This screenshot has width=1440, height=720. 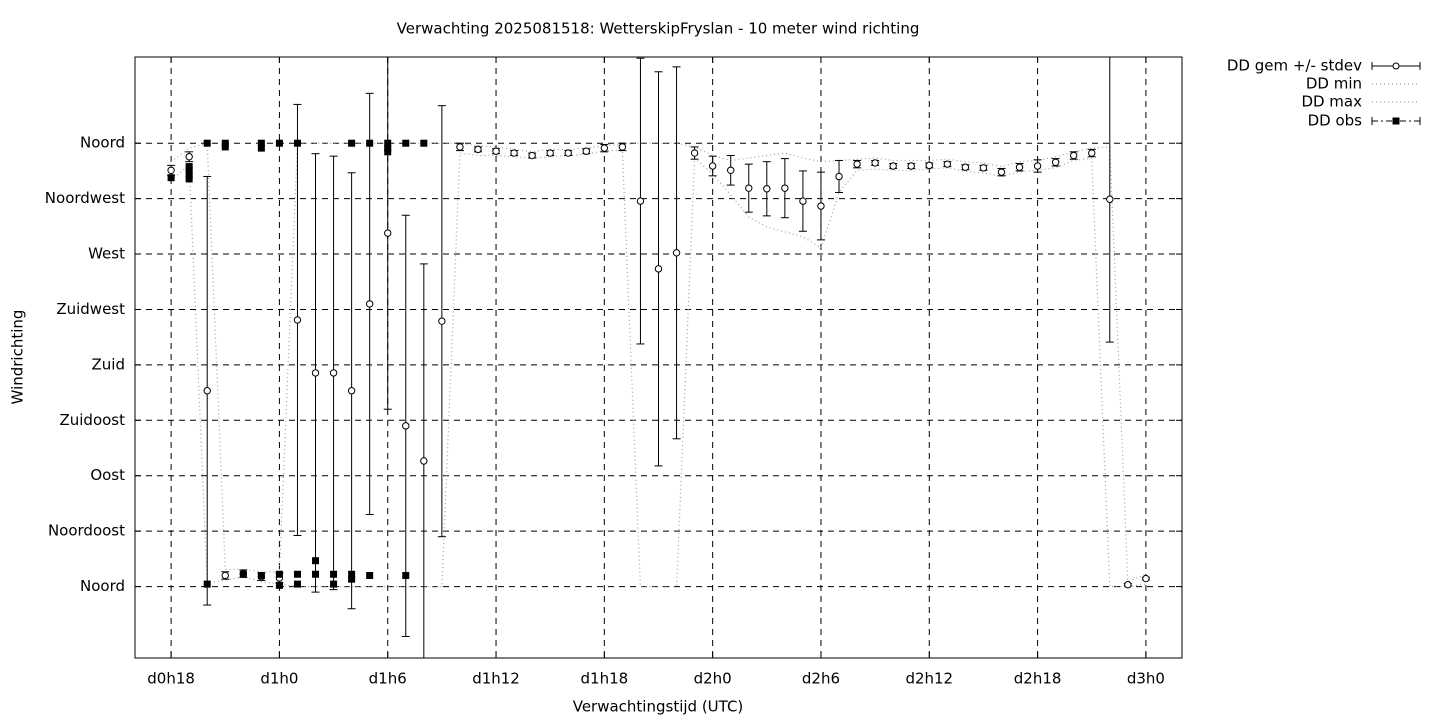 What do you see at coordinates (107, 475) in the screenshot?
I see `y-tick-label: Oost` at bounding box center [107, 475].